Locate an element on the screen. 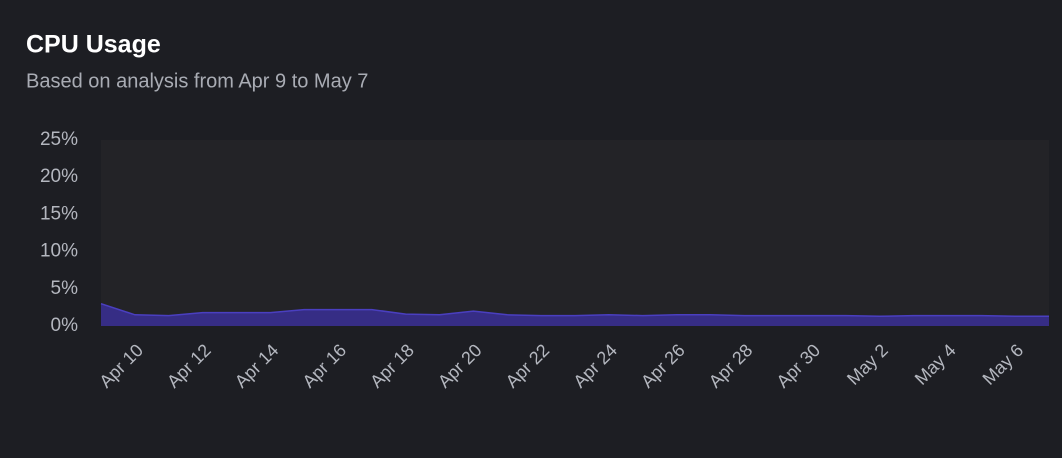 This screenshot has height=458, width=1062. y-tick-label: 0% is located at coordinates (65, 325).